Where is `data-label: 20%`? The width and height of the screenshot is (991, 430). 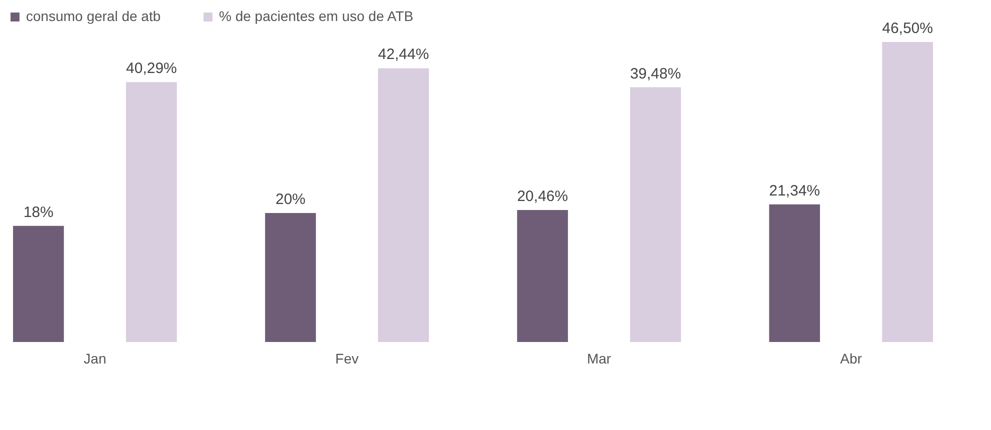 data-label: 20% is located at coordinates (290, 199).